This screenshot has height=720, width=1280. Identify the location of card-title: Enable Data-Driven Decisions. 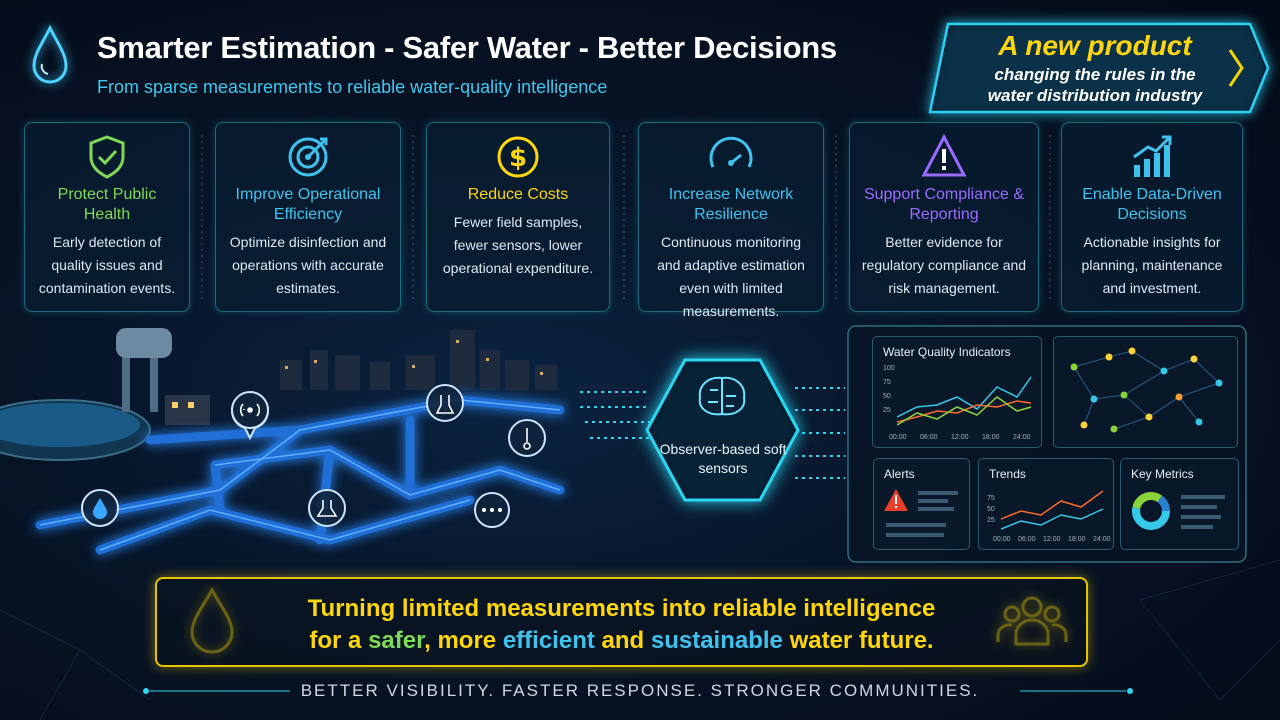
(1152, 204).